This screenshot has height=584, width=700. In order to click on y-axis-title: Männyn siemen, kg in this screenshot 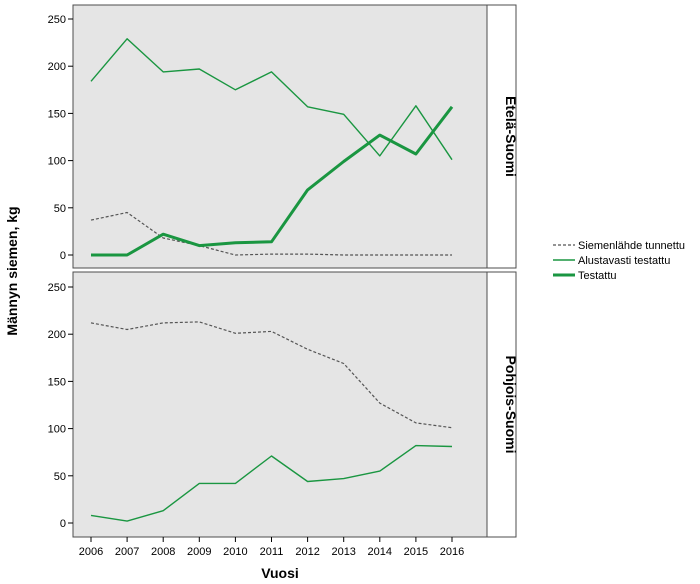, I will do `click(12, 270)`.